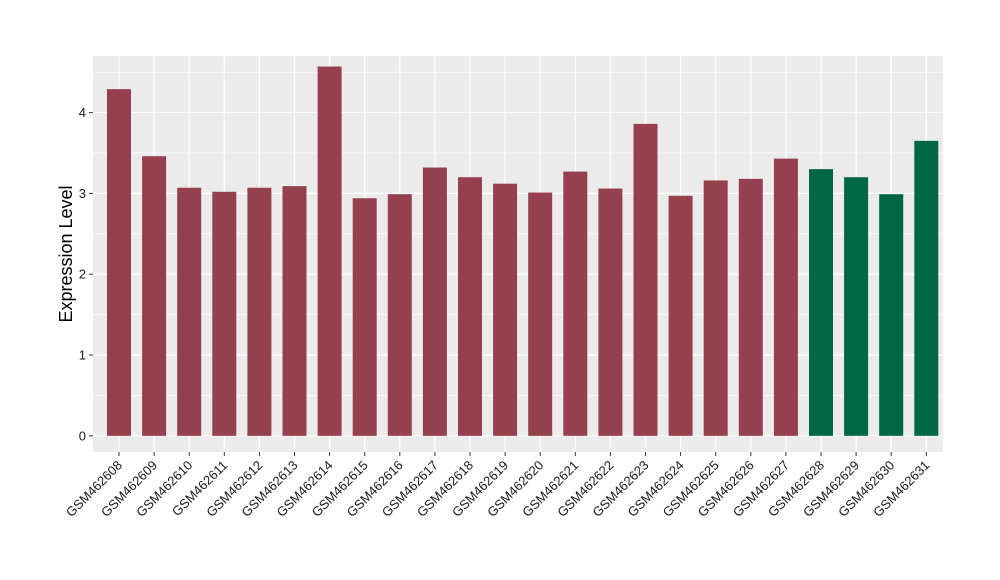  What do you see at coordinates (926, 288) in the screenshot?
I see `bar-GSM462631` at bounding box center [926, 288].